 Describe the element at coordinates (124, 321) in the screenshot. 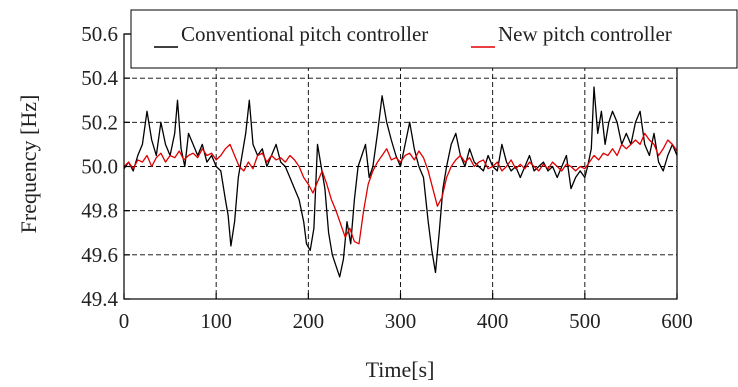

I see `x-tick-label: 0` at that location.